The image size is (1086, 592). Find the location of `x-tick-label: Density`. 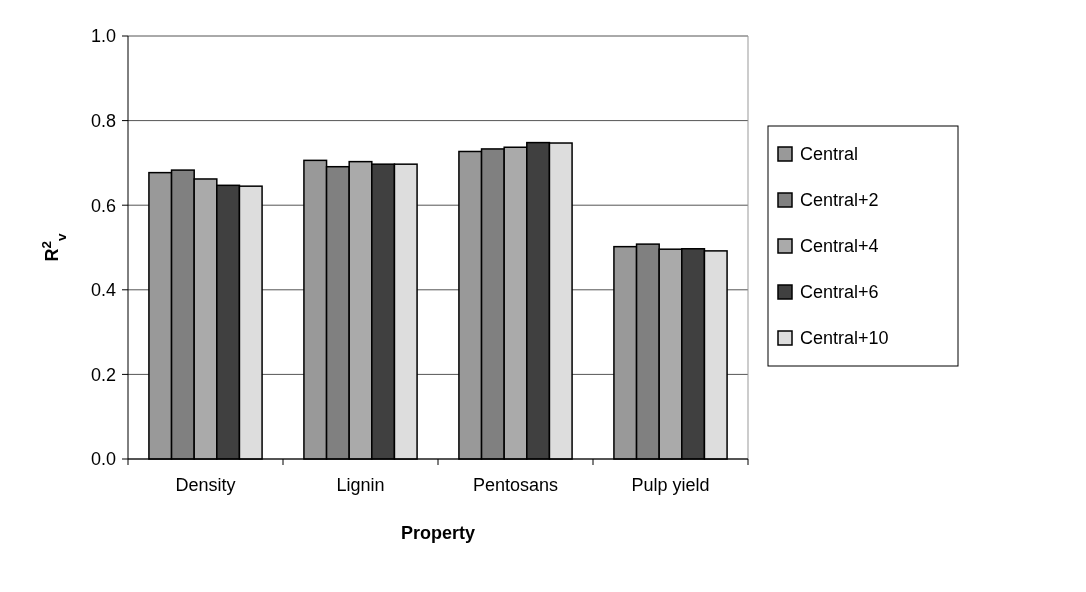

x-tick-label: Density is located at coordinates (205, 485).